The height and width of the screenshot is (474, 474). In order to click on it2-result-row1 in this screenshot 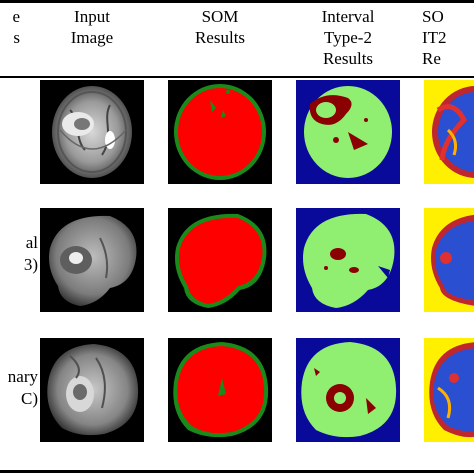, I will do `click(348, 132)`.